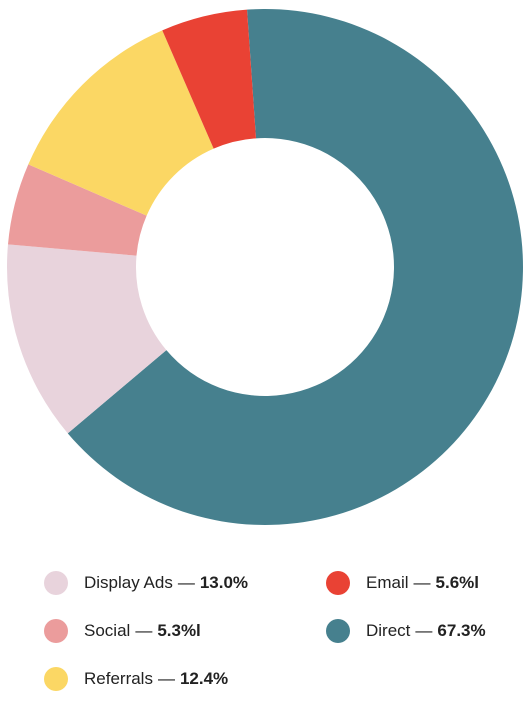 Image resolution: width=529 pixels, height=720 pixels. Describe the element at coordinates (338, 631) in the screenshot. I see `legend-swatch-direct` at that location.